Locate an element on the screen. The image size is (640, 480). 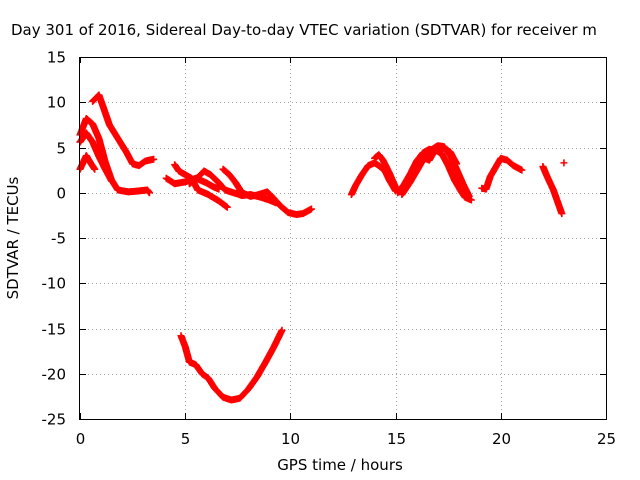
y-tick-label: 5 is located at coordinates (61, 149).